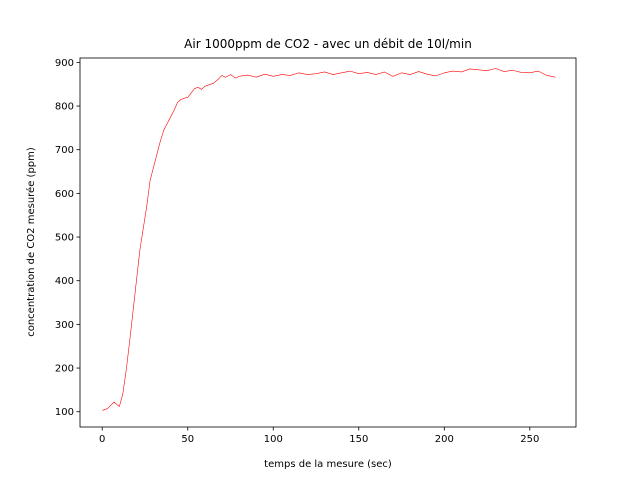 The width and height of the screenshot is (640, 480). Describe the element at coordinates (31, 242) in the screenshot. I see `y-axis-label: concentration de CO2 mesurée (ppm)` at that location.